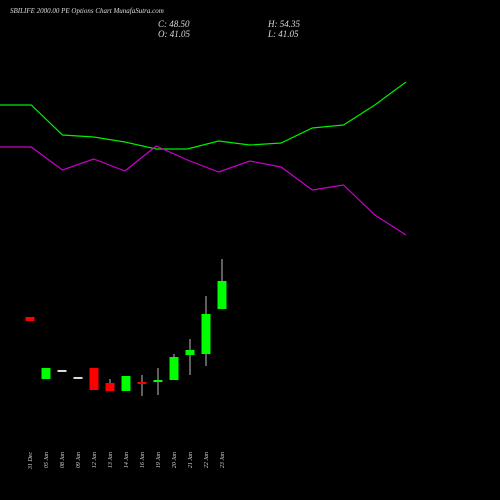 The height and width of the screenshot is (500, 500). What do you see at coordinates (31, 461) in the screenshot?
I see `x-tick-label: 31 Dec` at bounding box center [31, 461].